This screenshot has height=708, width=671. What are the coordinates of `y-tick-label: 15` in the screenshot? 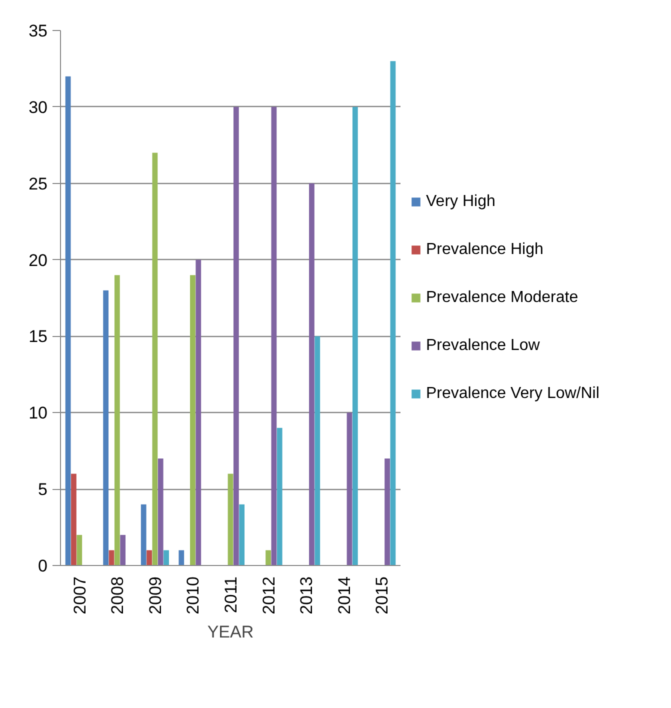 It's located at (38, 336).